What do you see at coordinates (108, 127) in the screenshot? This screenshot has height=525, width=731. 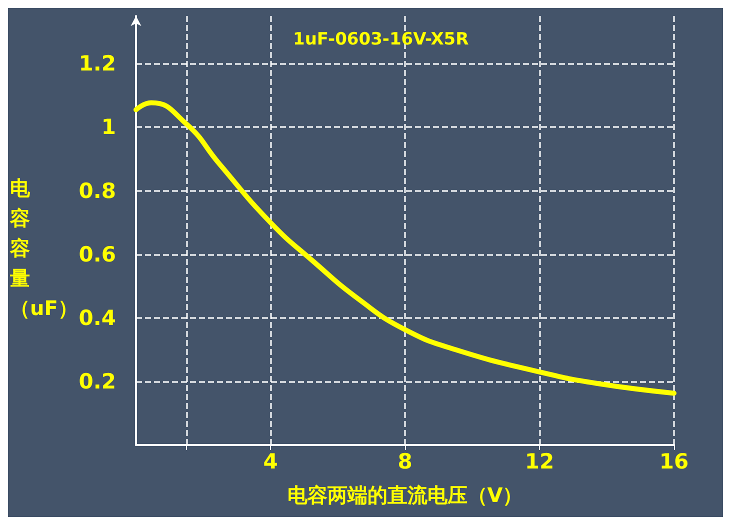 I see `y-tick-label: 1` at bounding box center [108, 127].